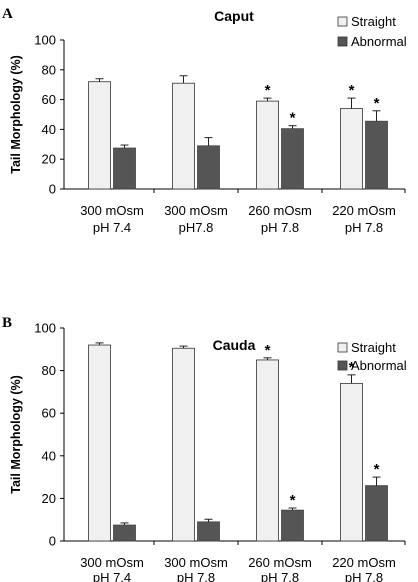  I want to click on category-label-line2: pH7.8, so click(196, 227).